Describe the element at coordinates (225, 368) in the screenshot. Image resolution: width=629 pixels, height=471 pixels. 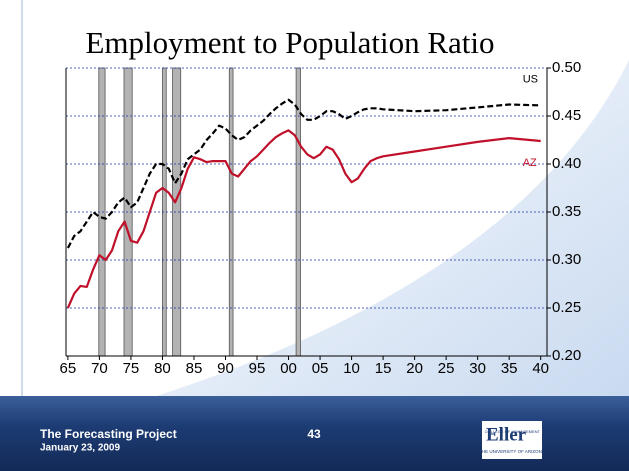
I see `x-tick-label: 90` at that location.